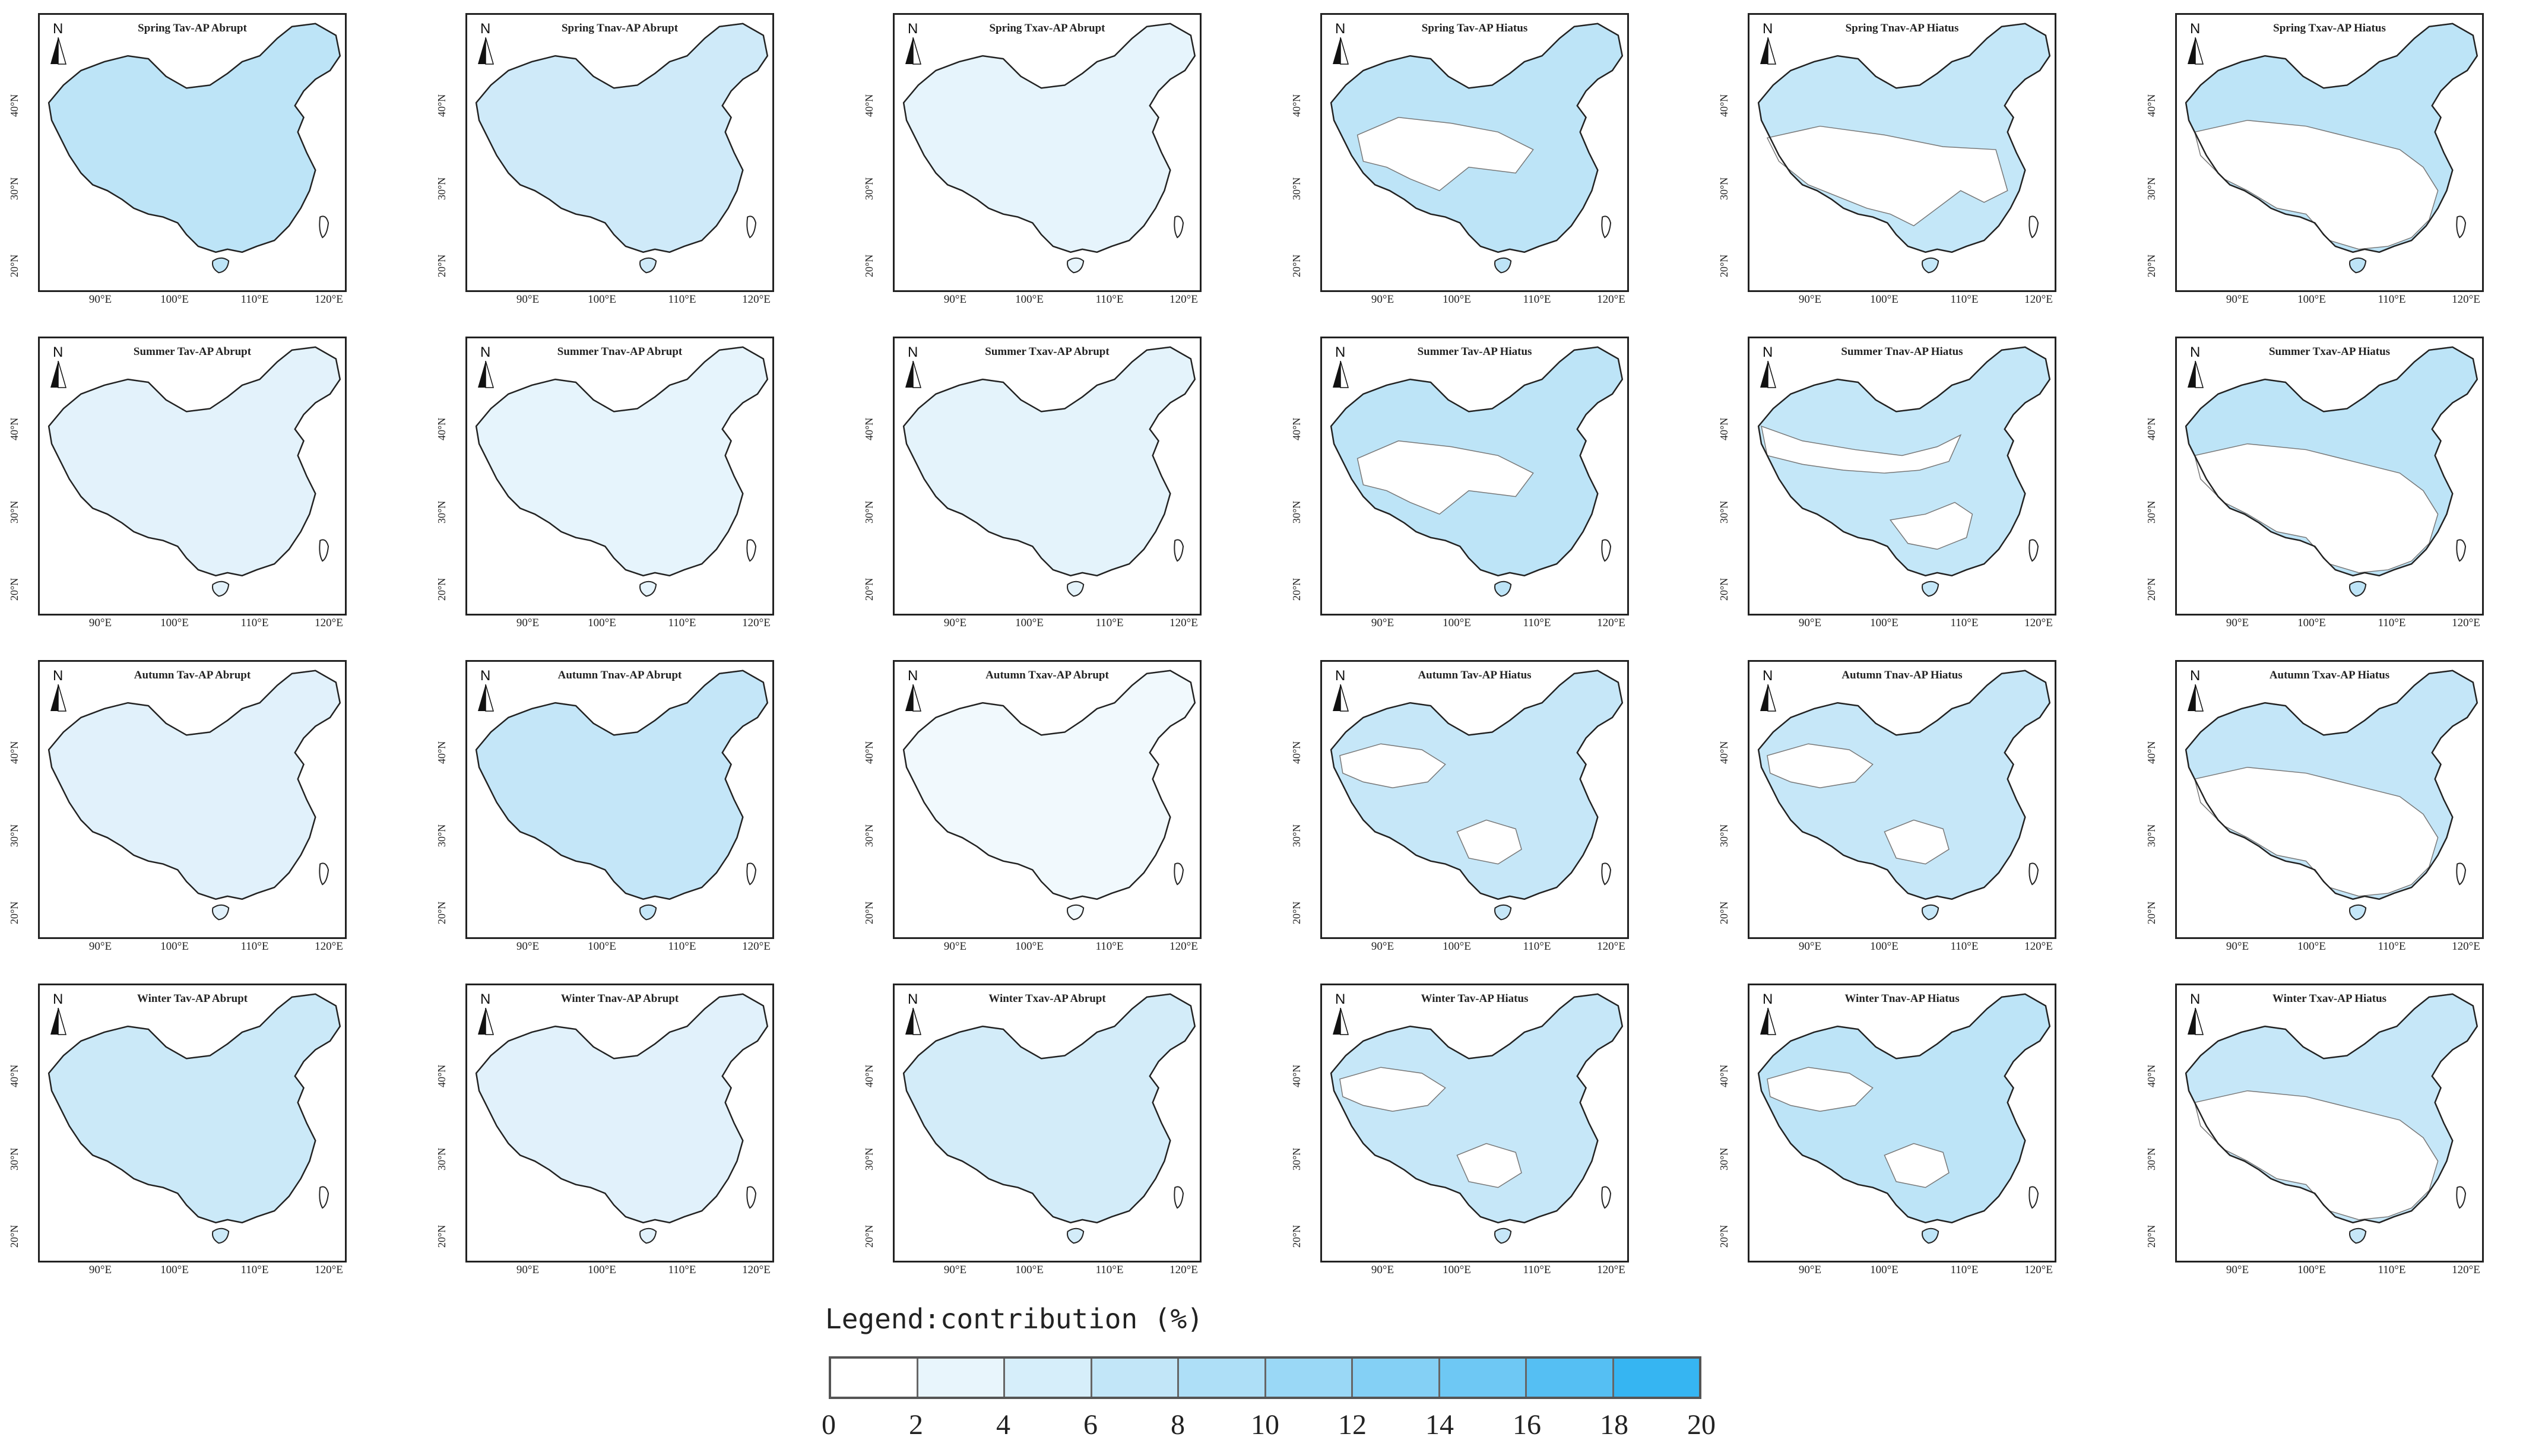 Image resolution: width=2542 pixels, height=1456 pixels. Describe the element at coordinates (192, 351) in the screenshot. I see `panel-title: Summer Tav-AP Abrupt` at that location.